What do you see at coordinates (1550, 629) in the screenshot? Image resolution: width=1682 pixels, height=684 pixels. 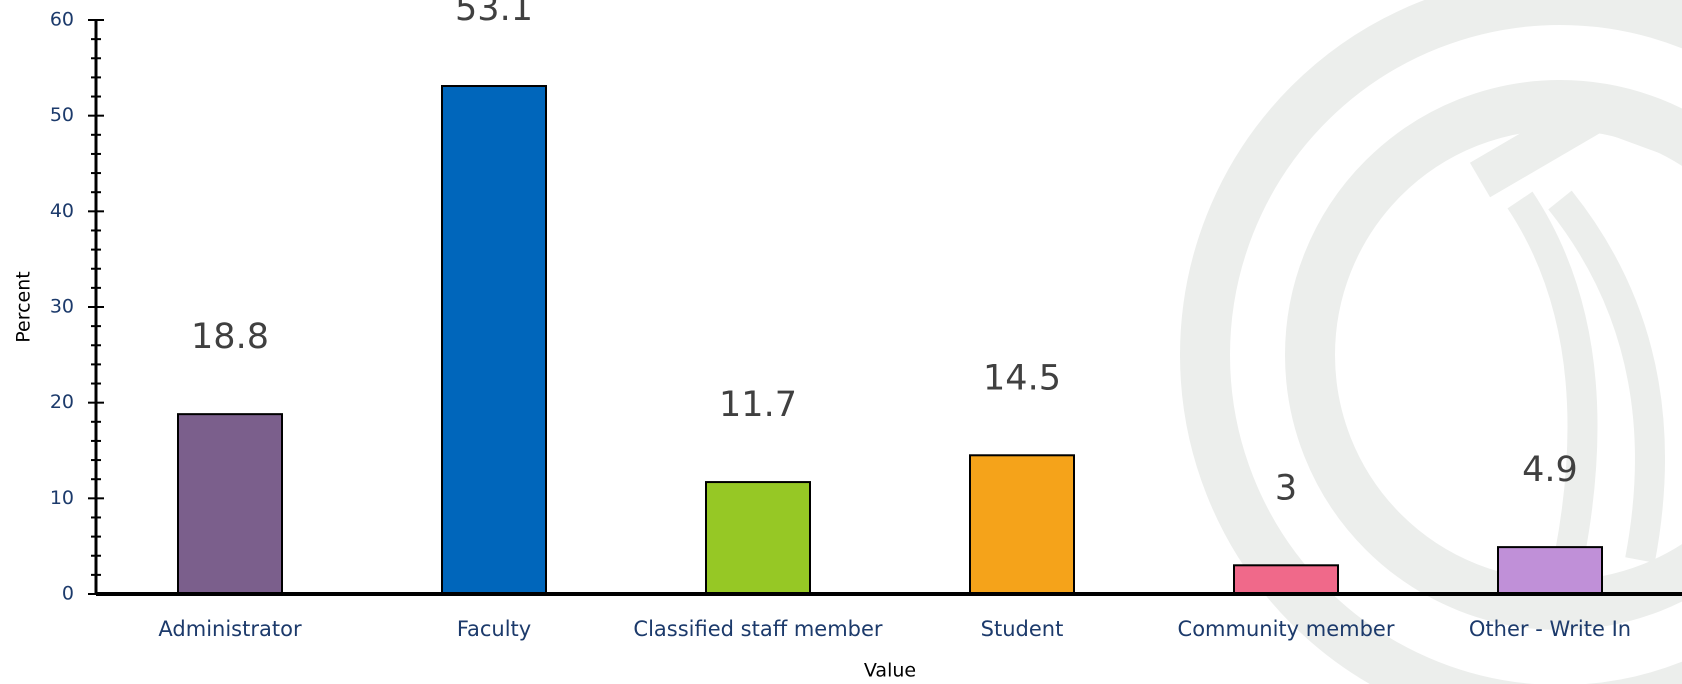 I see `x-tick-label: Other - Write In` at bounding box center [1550, 629].